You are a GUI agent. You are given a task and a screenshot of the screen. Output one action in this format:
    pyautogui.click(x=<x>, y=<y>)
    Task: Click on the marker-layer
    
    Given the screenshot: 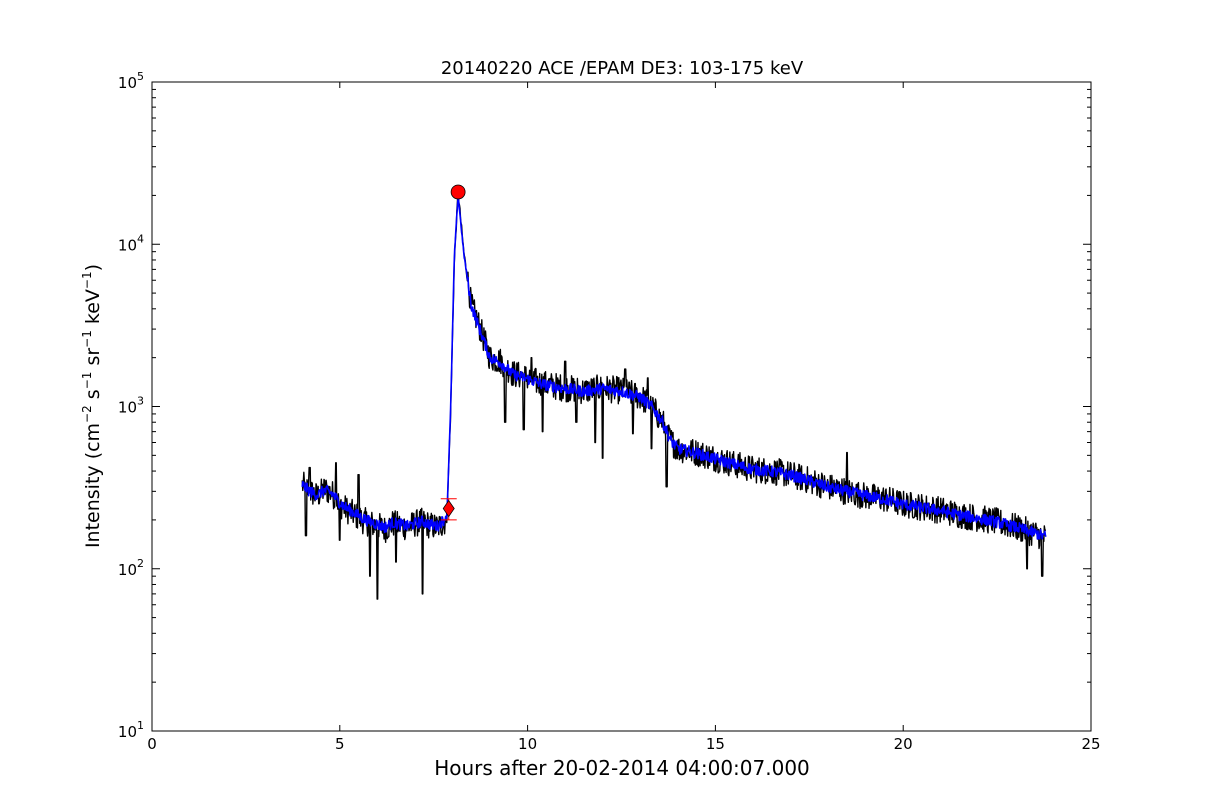 What is the action you would take?
    pyautogui.click(x=453, y=352)
    